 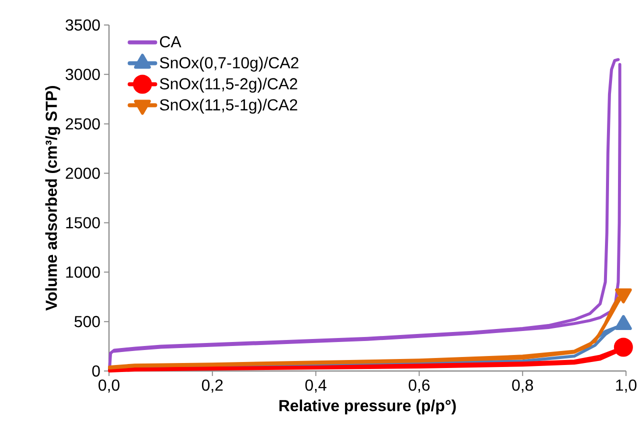 What do you see at coordinates (212, 386) in the screenshot?
I see `x-tick-label: 0,2` at bounding box center [212, 386].